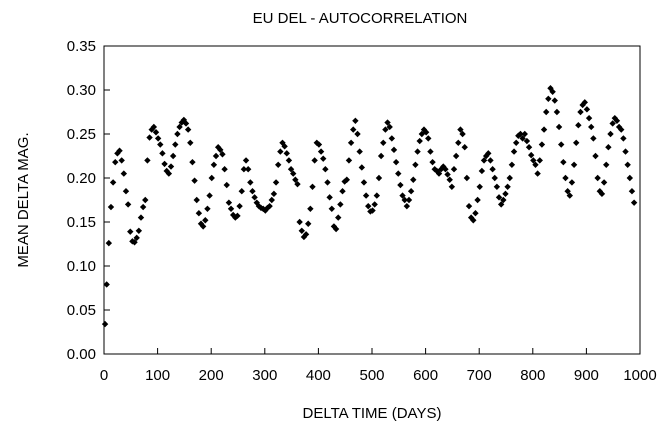 The height and width of the screenshot is (425, 672). I want to click on y-tick-label: 0.00, so click(81, 354).